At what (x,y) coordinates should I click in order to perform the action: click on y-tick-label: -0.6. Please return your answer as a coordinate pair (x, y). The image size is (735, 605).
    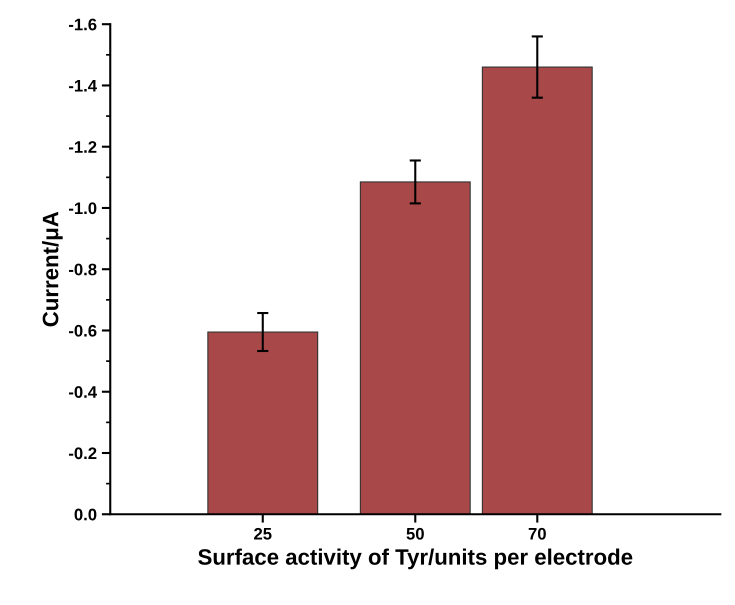
    Looking at the image, I should click on (82, 330).